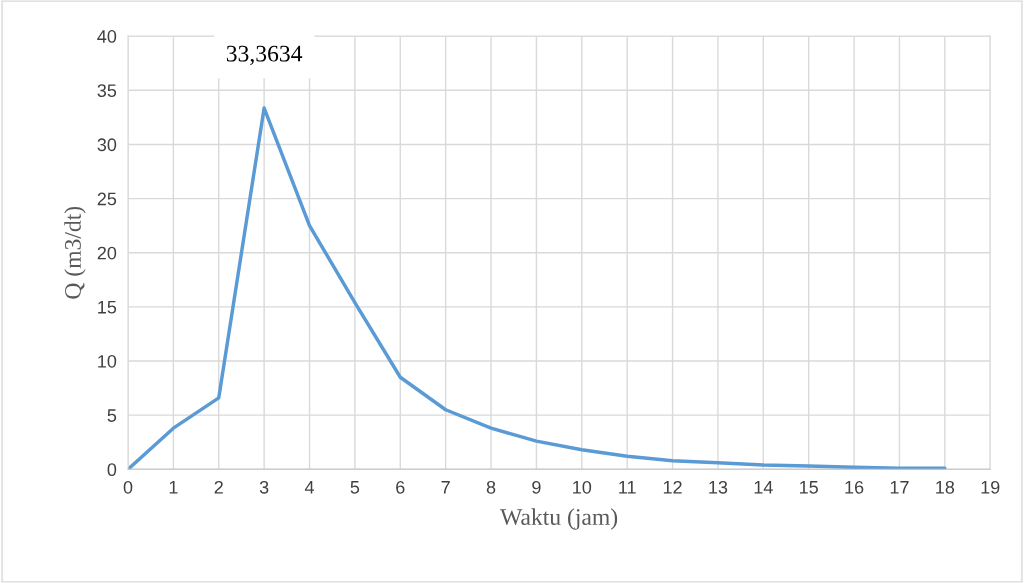 This screenshot has width=1024, height=583. I want to click on x-tick-label: 1, so click(173, 487).